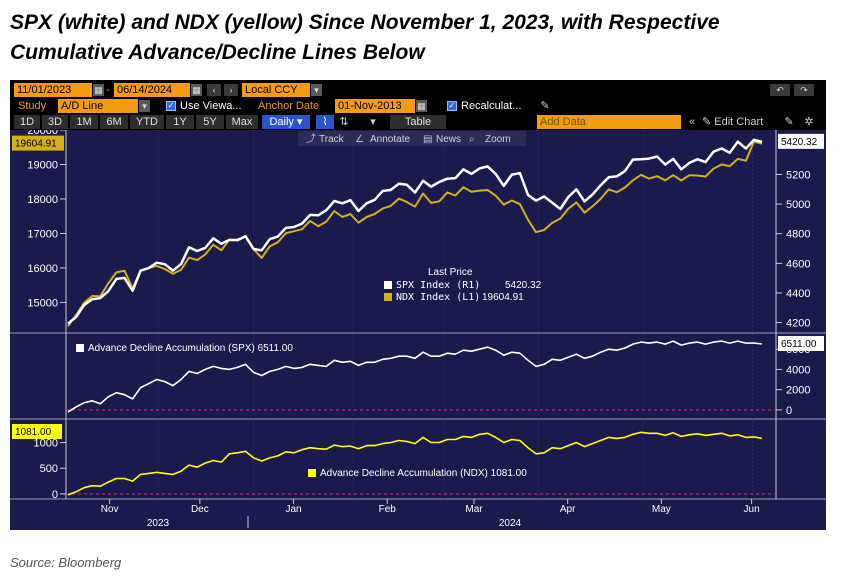 The height and width of the screenshot is (579, 842). Describe the element at coordinates (158, 523) in the screenshot. I see `x-axis-year-label: 2023` at that location.